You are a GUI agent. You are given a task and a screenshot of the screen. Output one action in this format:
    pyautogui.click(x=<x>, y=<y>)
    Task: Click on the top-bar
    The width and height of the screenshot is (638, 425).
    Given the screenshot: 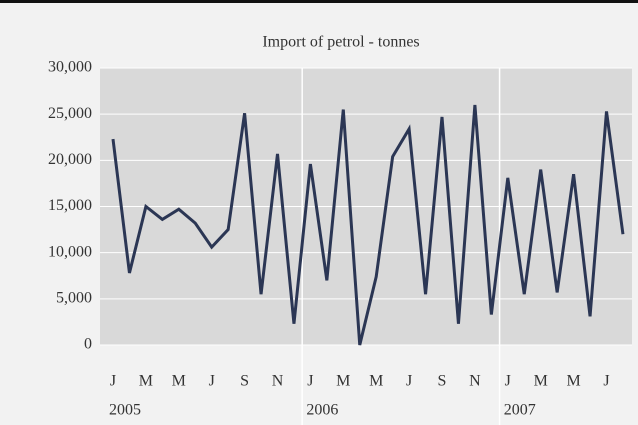 What is the action you would take?
    pyautogui.click(x=319, y=1)
    